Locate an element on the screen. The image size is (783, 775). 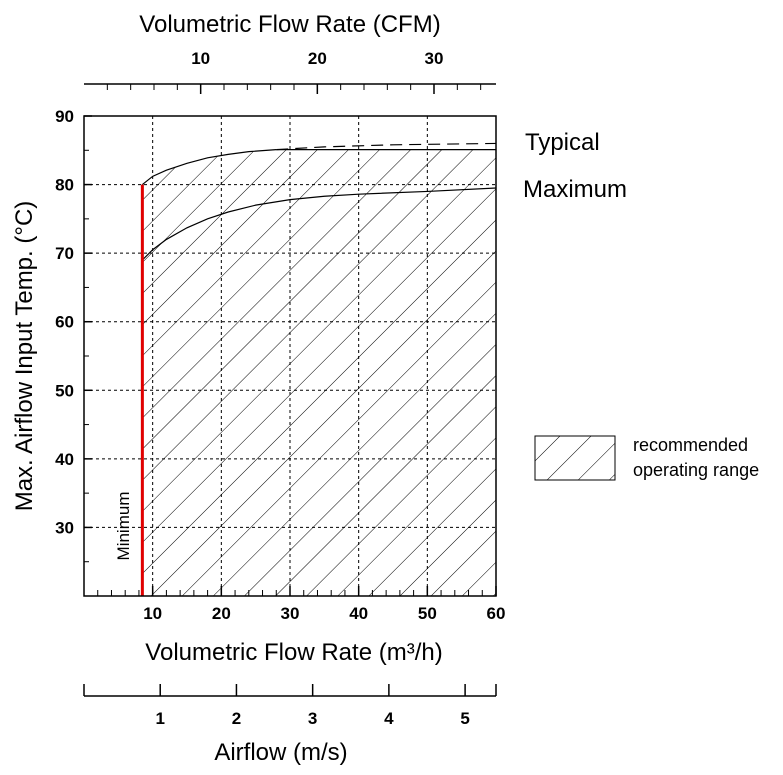
y-tick-label: 80 is located at coordinates (64, 185).